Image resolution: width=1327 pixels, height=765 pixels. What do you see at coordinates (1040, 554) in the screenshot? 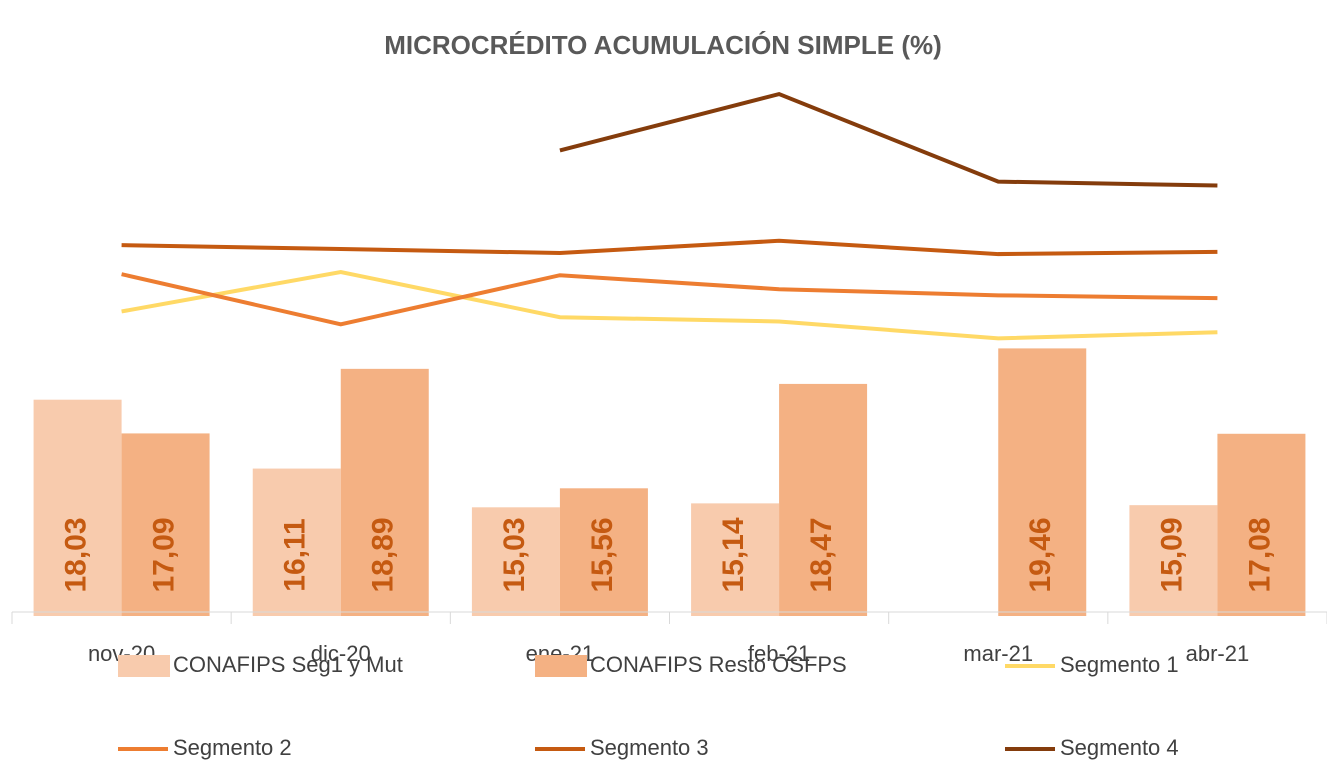
I see `data-label: 19,46` at bounding box center [1040, 554].